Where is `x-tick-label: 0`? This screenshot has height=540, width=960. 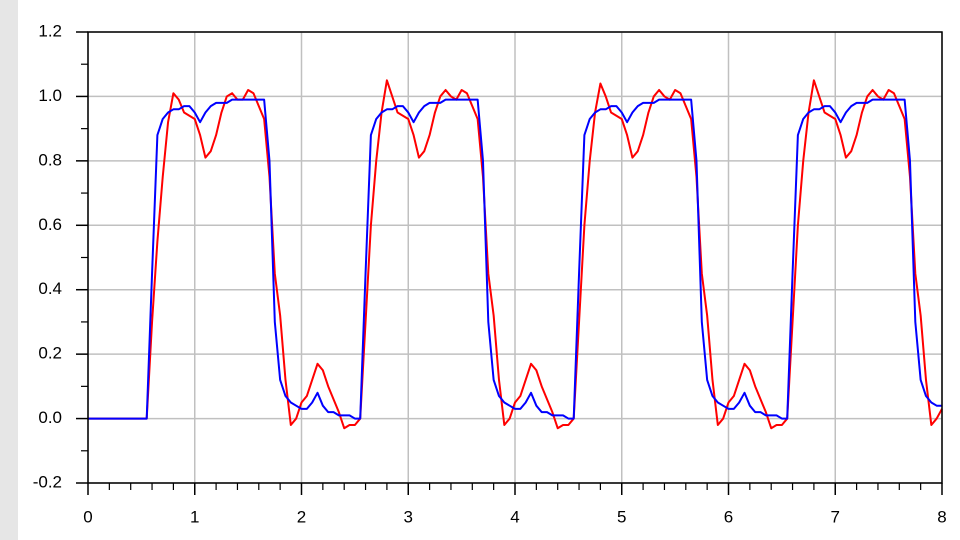
x-tick-label: 0 is located at coordinates (87, 516).